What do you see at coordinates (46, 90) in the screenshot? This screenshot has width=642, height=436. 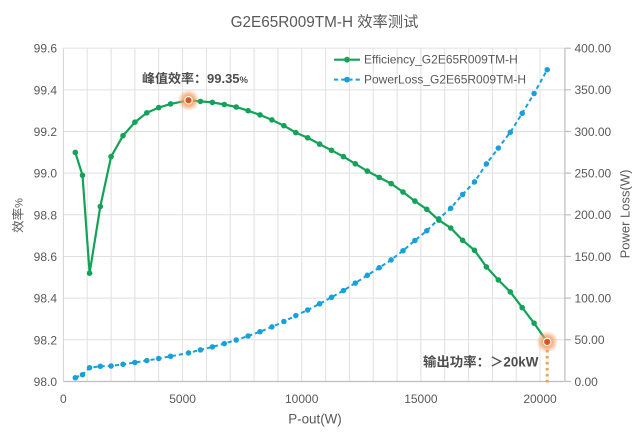 I see `svg-text: 99.4` at bounding box center [46, 90].